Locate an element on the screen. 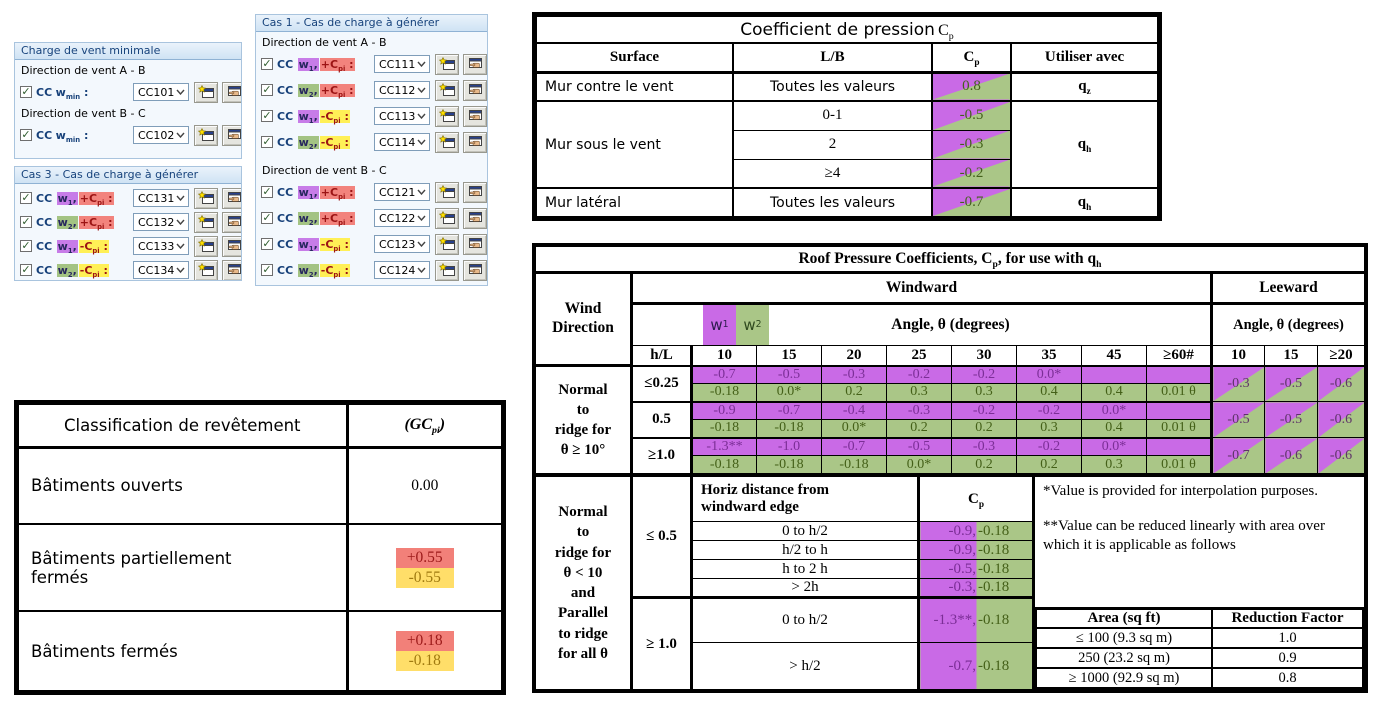  angle-tick: 20 is located at coordinates (854, 356).